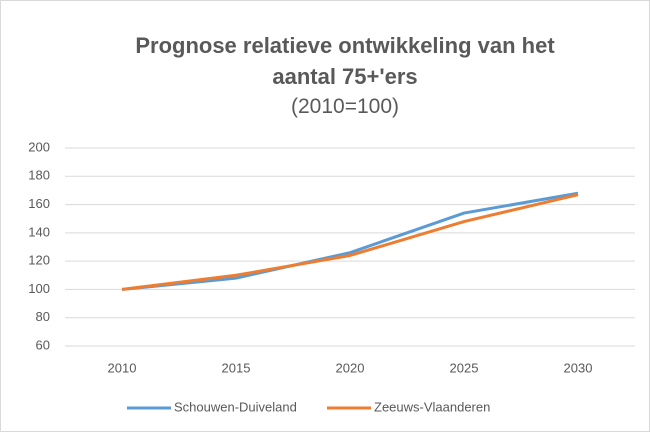  What do you see at coordinates (236, 367) in the screenshot?
I see `x-tick-label: 2015` at bounding box center [236, 367].